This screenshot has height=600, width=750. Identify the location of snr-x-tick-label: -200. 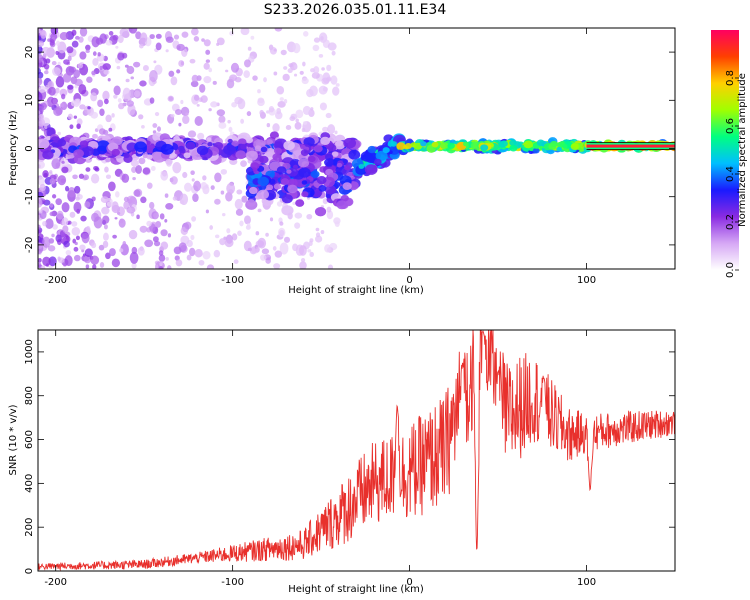
(55, 582).